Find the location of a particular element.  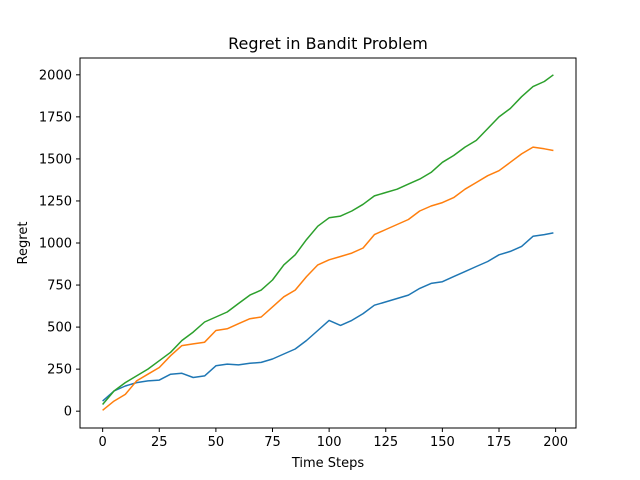

chart-title: Regret in Bandit Problem is located at coordinates (328, 43).